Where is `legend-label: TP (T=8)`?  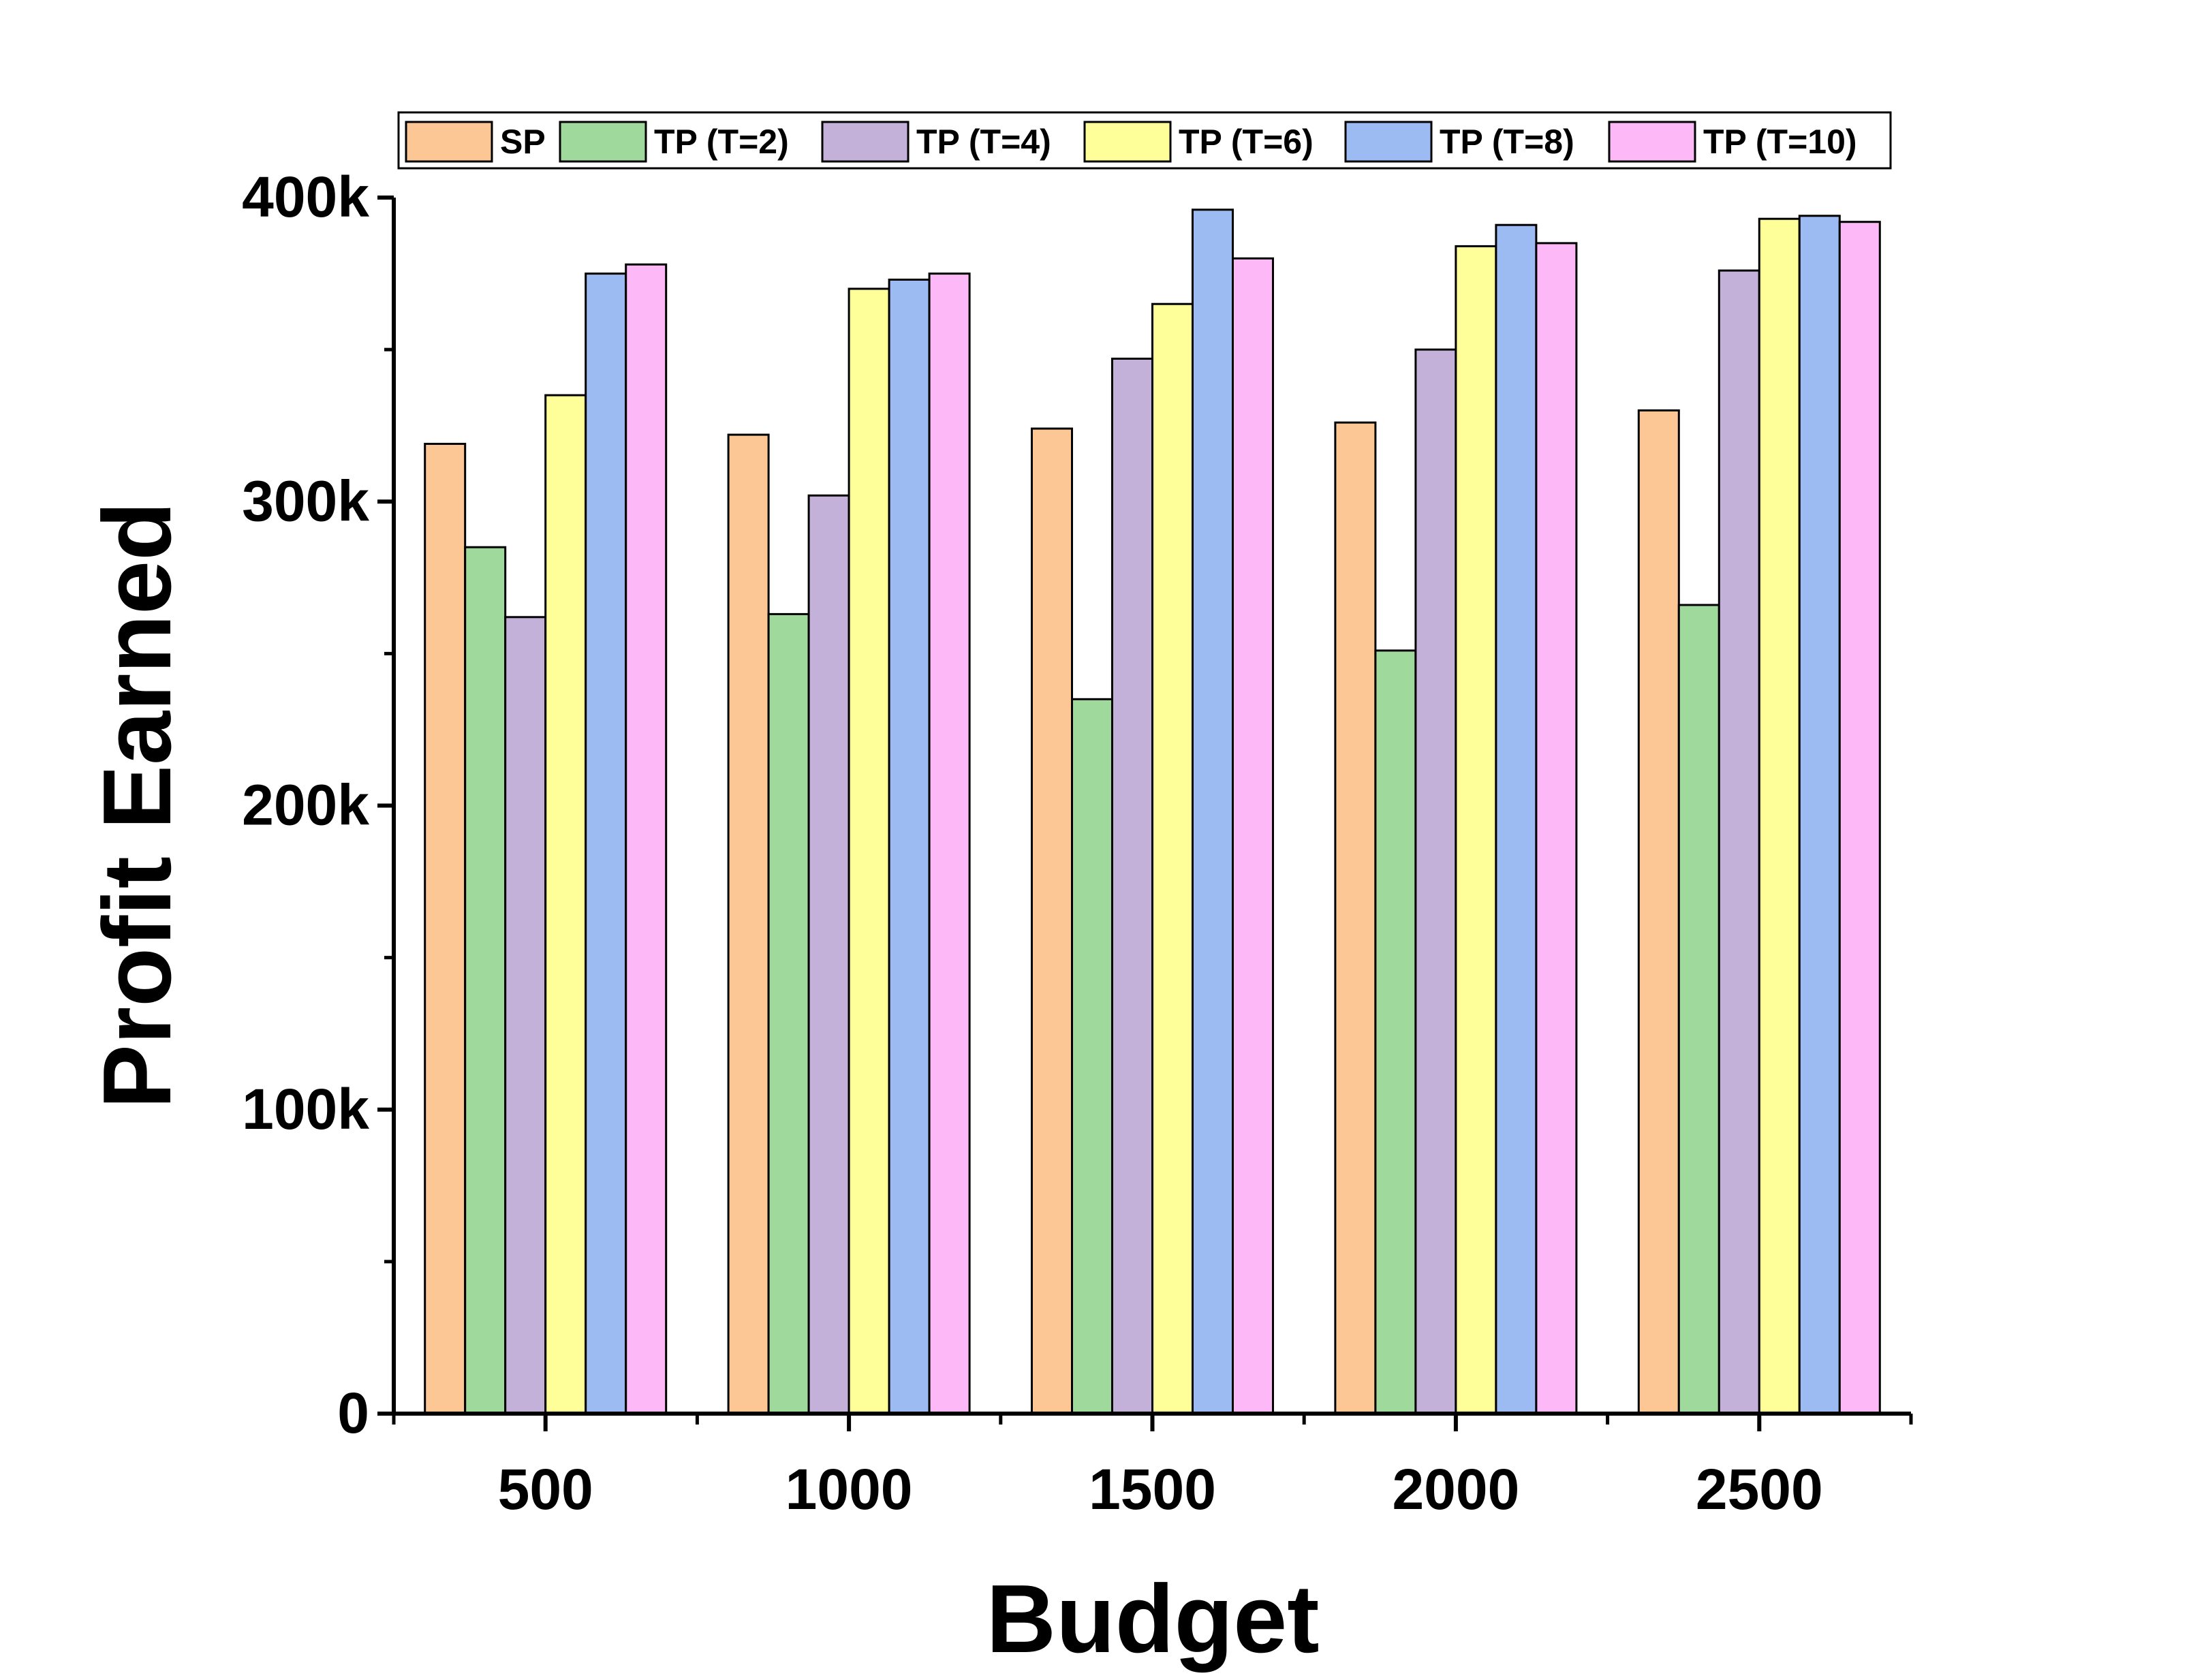 legend-label: TP (T=8) is located at coordinates (1507, 142).